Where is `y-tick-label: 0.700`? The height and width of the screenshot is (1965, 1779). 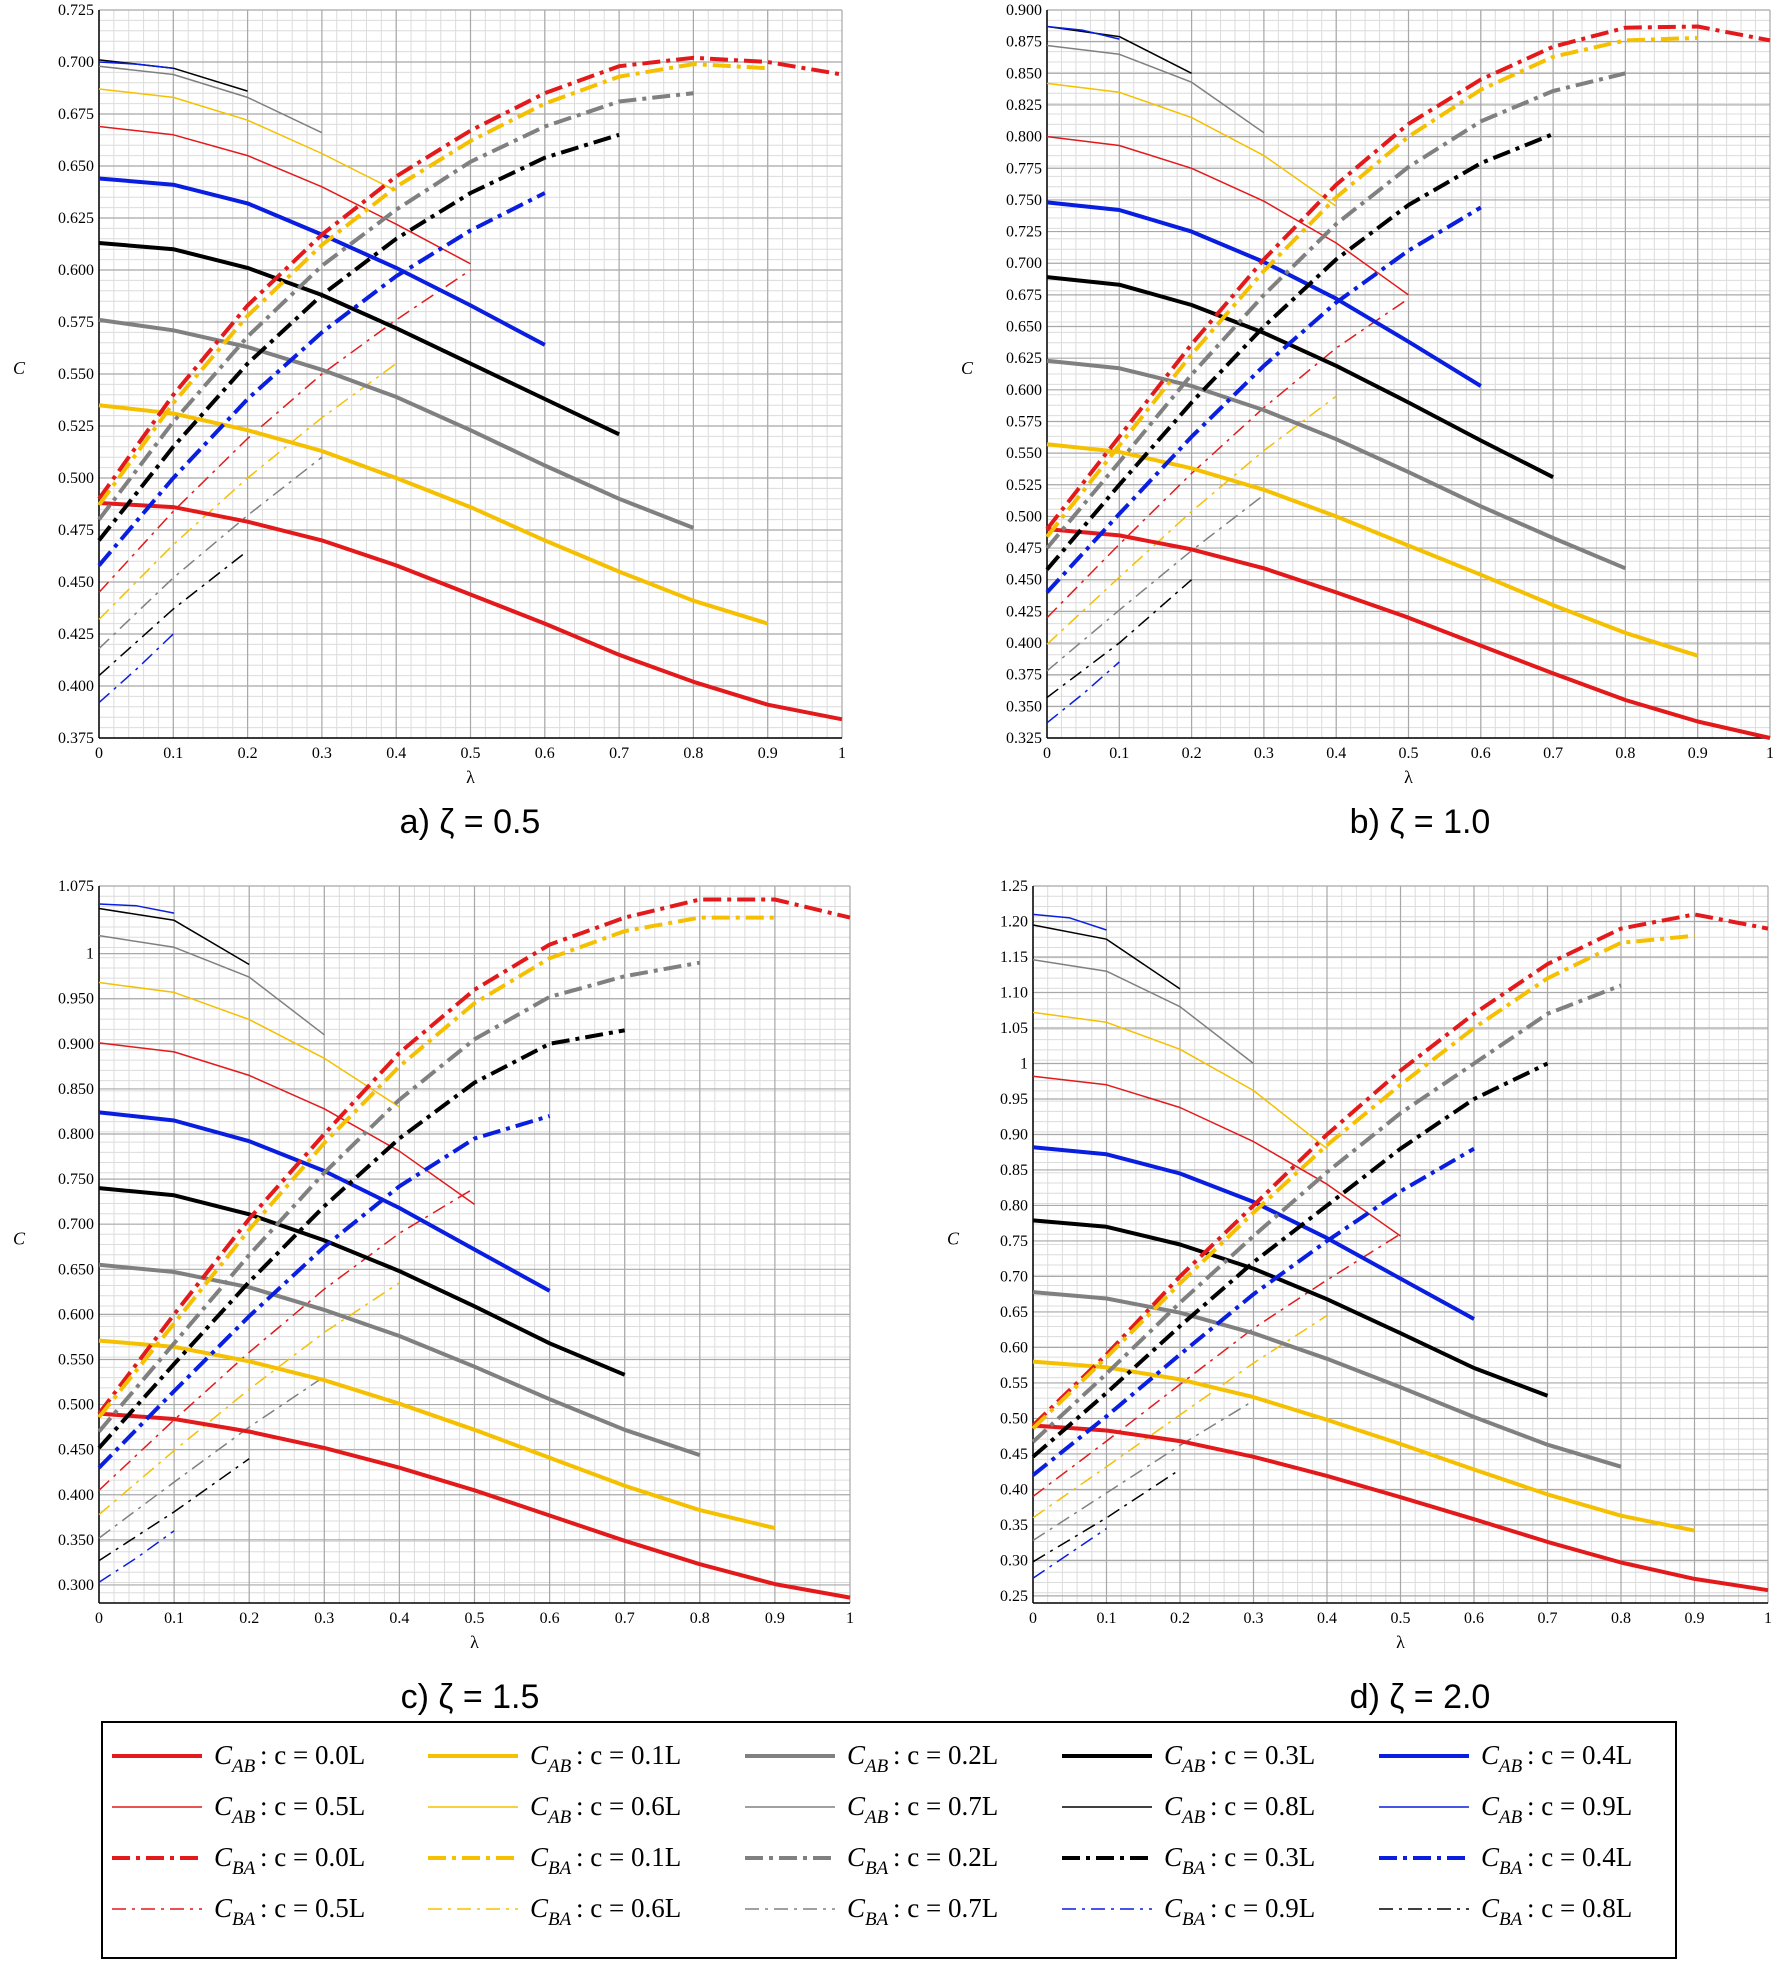
y-tick-label: 0.700 is located at coordinates (76, 62).